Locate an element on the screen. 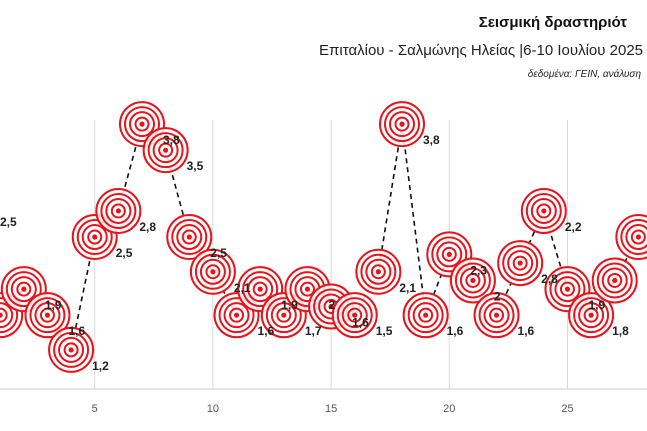 The height and width of the screenshot is (431, 647). extra-label-1: 2,5 is located at coordinates (8, 222).